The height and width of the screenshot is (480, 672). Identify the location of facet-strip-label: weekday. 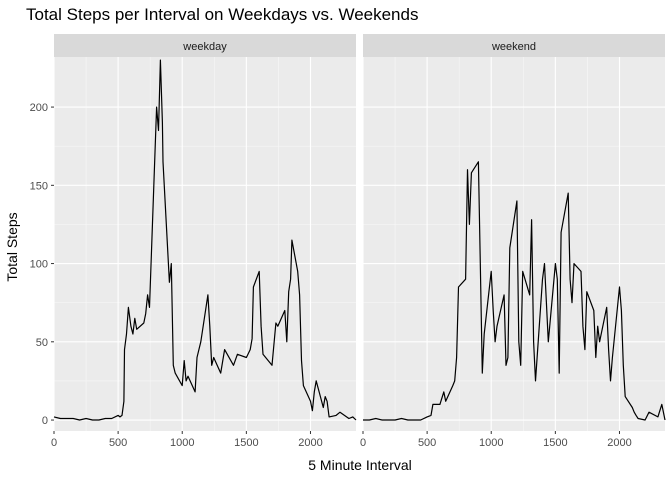
(204, 47).